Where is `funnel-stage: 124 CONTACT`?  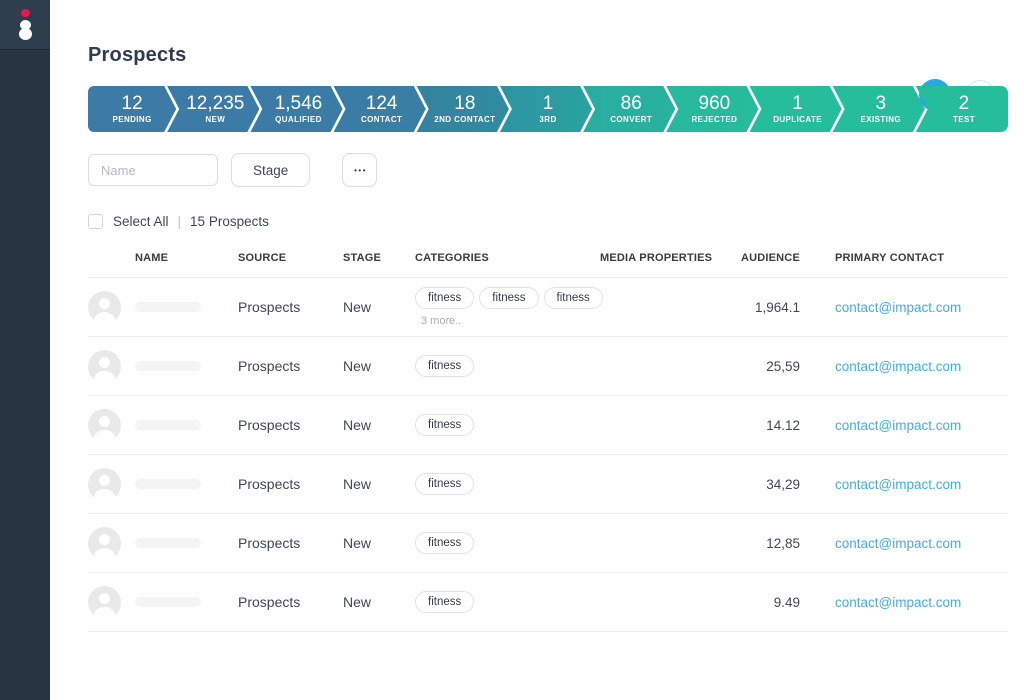 funnel-stage: 124 CONTACT is located at coordinates (380, 109).